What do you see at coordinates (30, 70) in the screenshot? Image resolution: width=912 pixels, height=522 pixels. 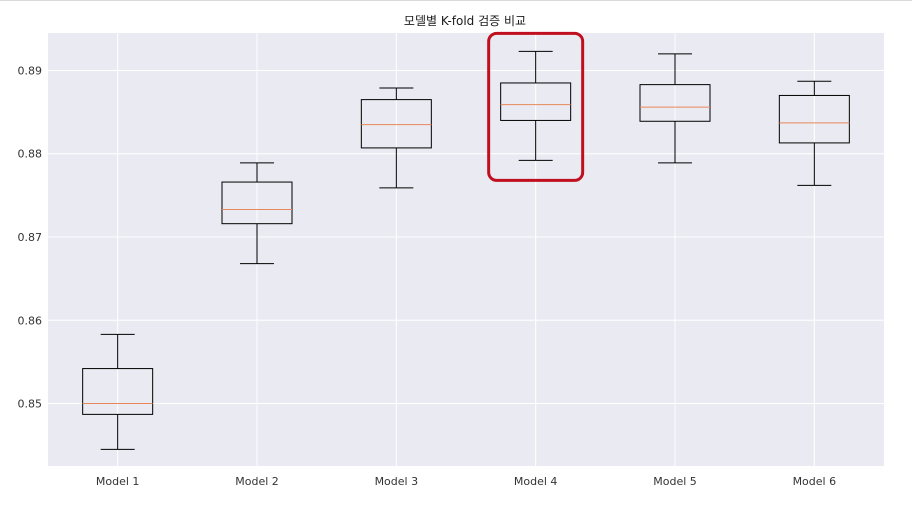 I see `y-tick-label: 0.89` at bounding box center [30, 70].